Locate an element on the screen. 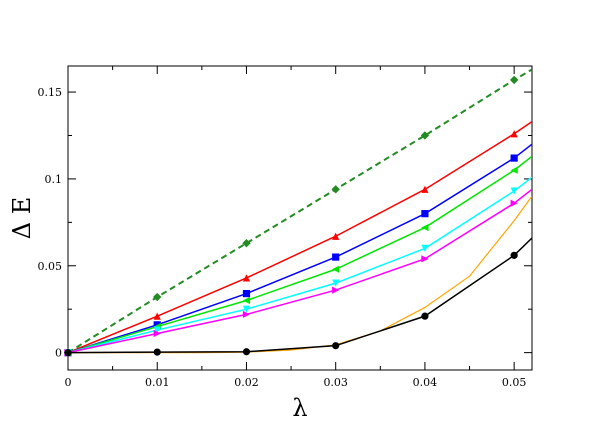  y-tick-label: 0.15 is located at coordinates (50, 92).